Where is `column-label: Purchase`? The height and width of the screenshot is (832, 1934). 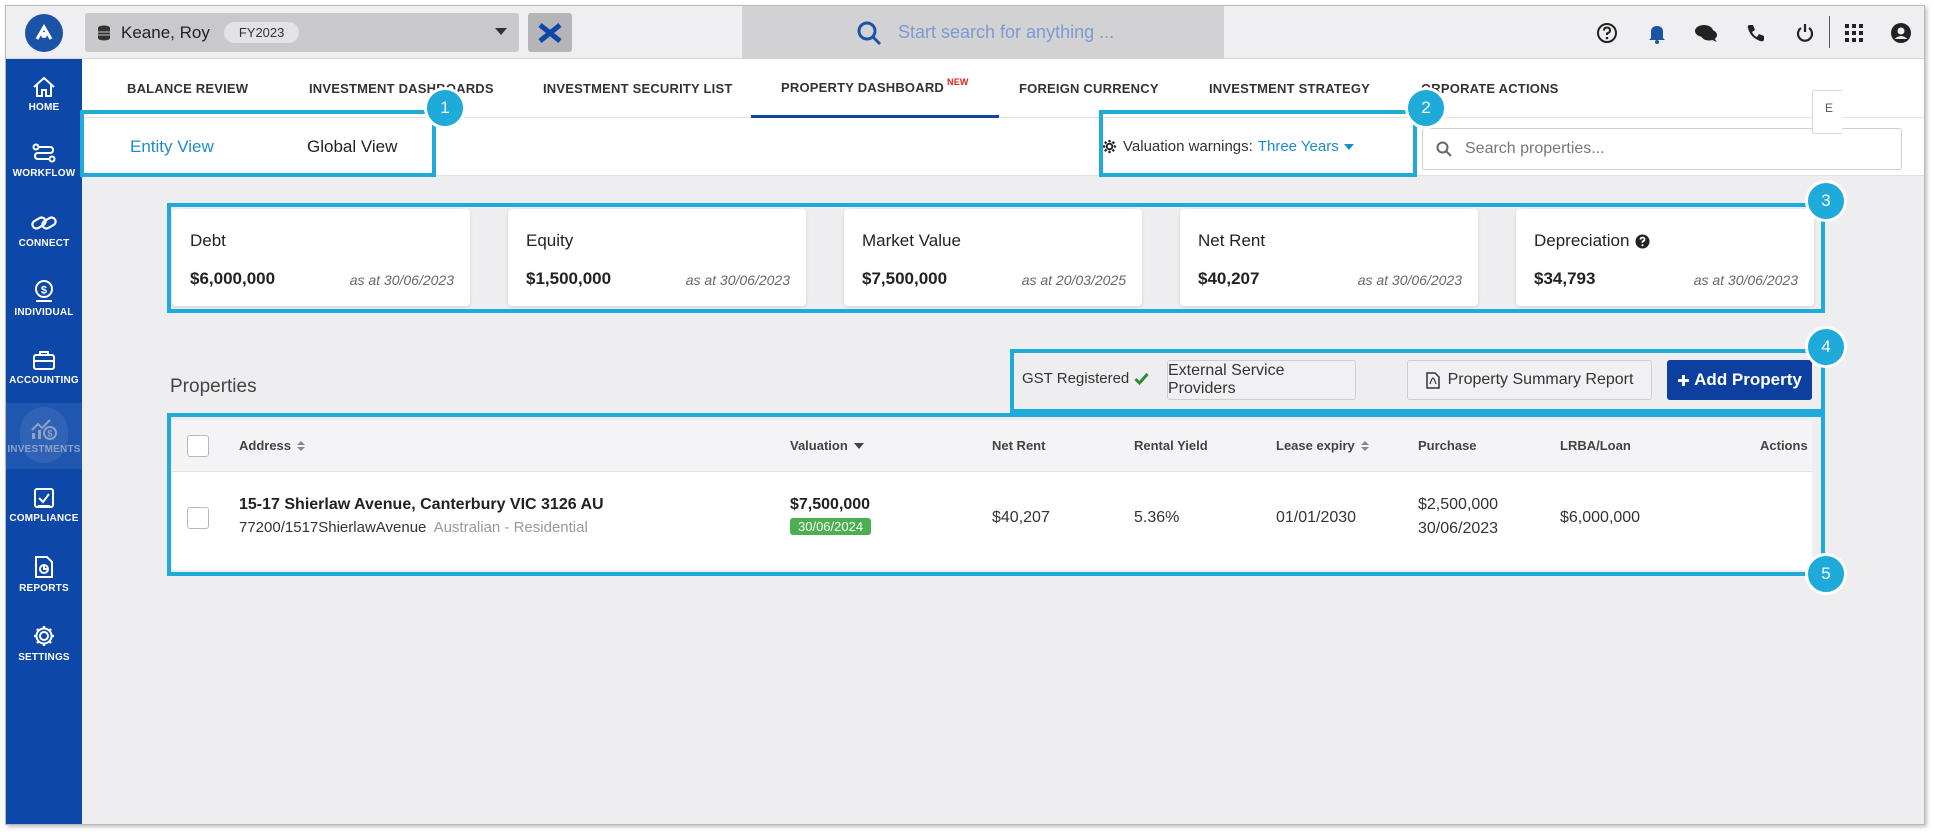 column-label: Purchase is located at coordinates (1447, 445).